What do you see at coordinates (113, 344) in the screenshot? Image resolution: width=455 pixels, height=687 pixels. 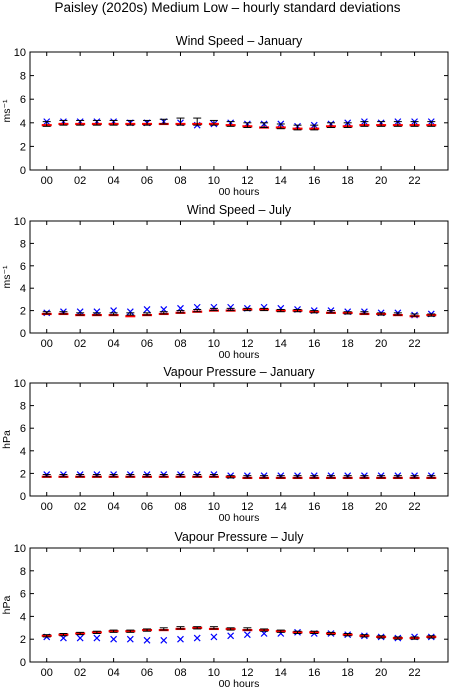 I see `x-tick-label: 04` at bounding box center [113, 344].